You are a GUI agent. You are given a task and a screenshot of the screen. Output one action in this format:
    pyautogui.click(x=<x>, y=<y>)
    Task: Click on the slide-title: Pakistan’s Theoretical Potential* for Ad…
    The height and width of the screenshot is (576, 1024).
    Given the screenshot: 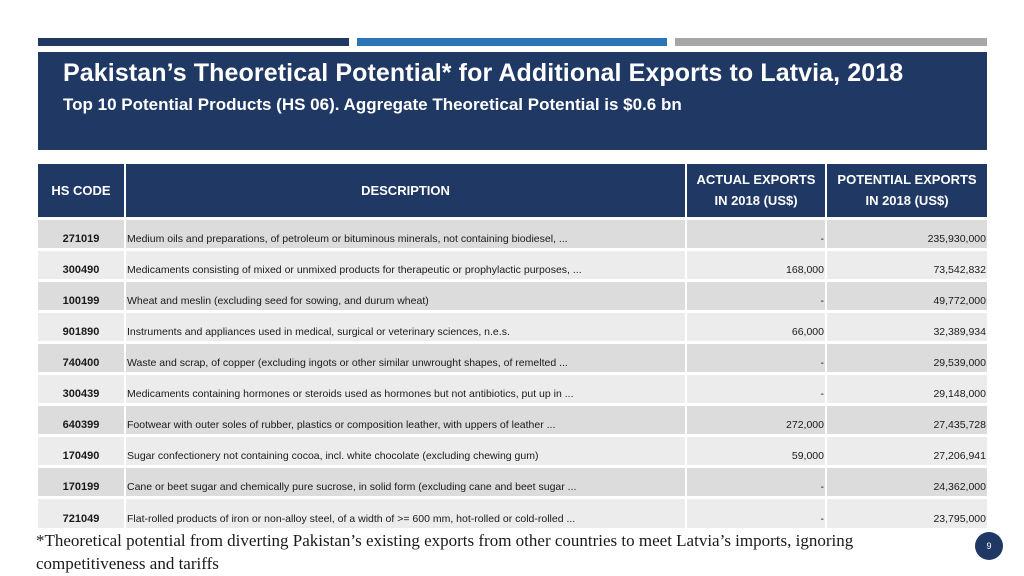 What is the action you would take?
    pyautogui.click(x=483, y=73)
    